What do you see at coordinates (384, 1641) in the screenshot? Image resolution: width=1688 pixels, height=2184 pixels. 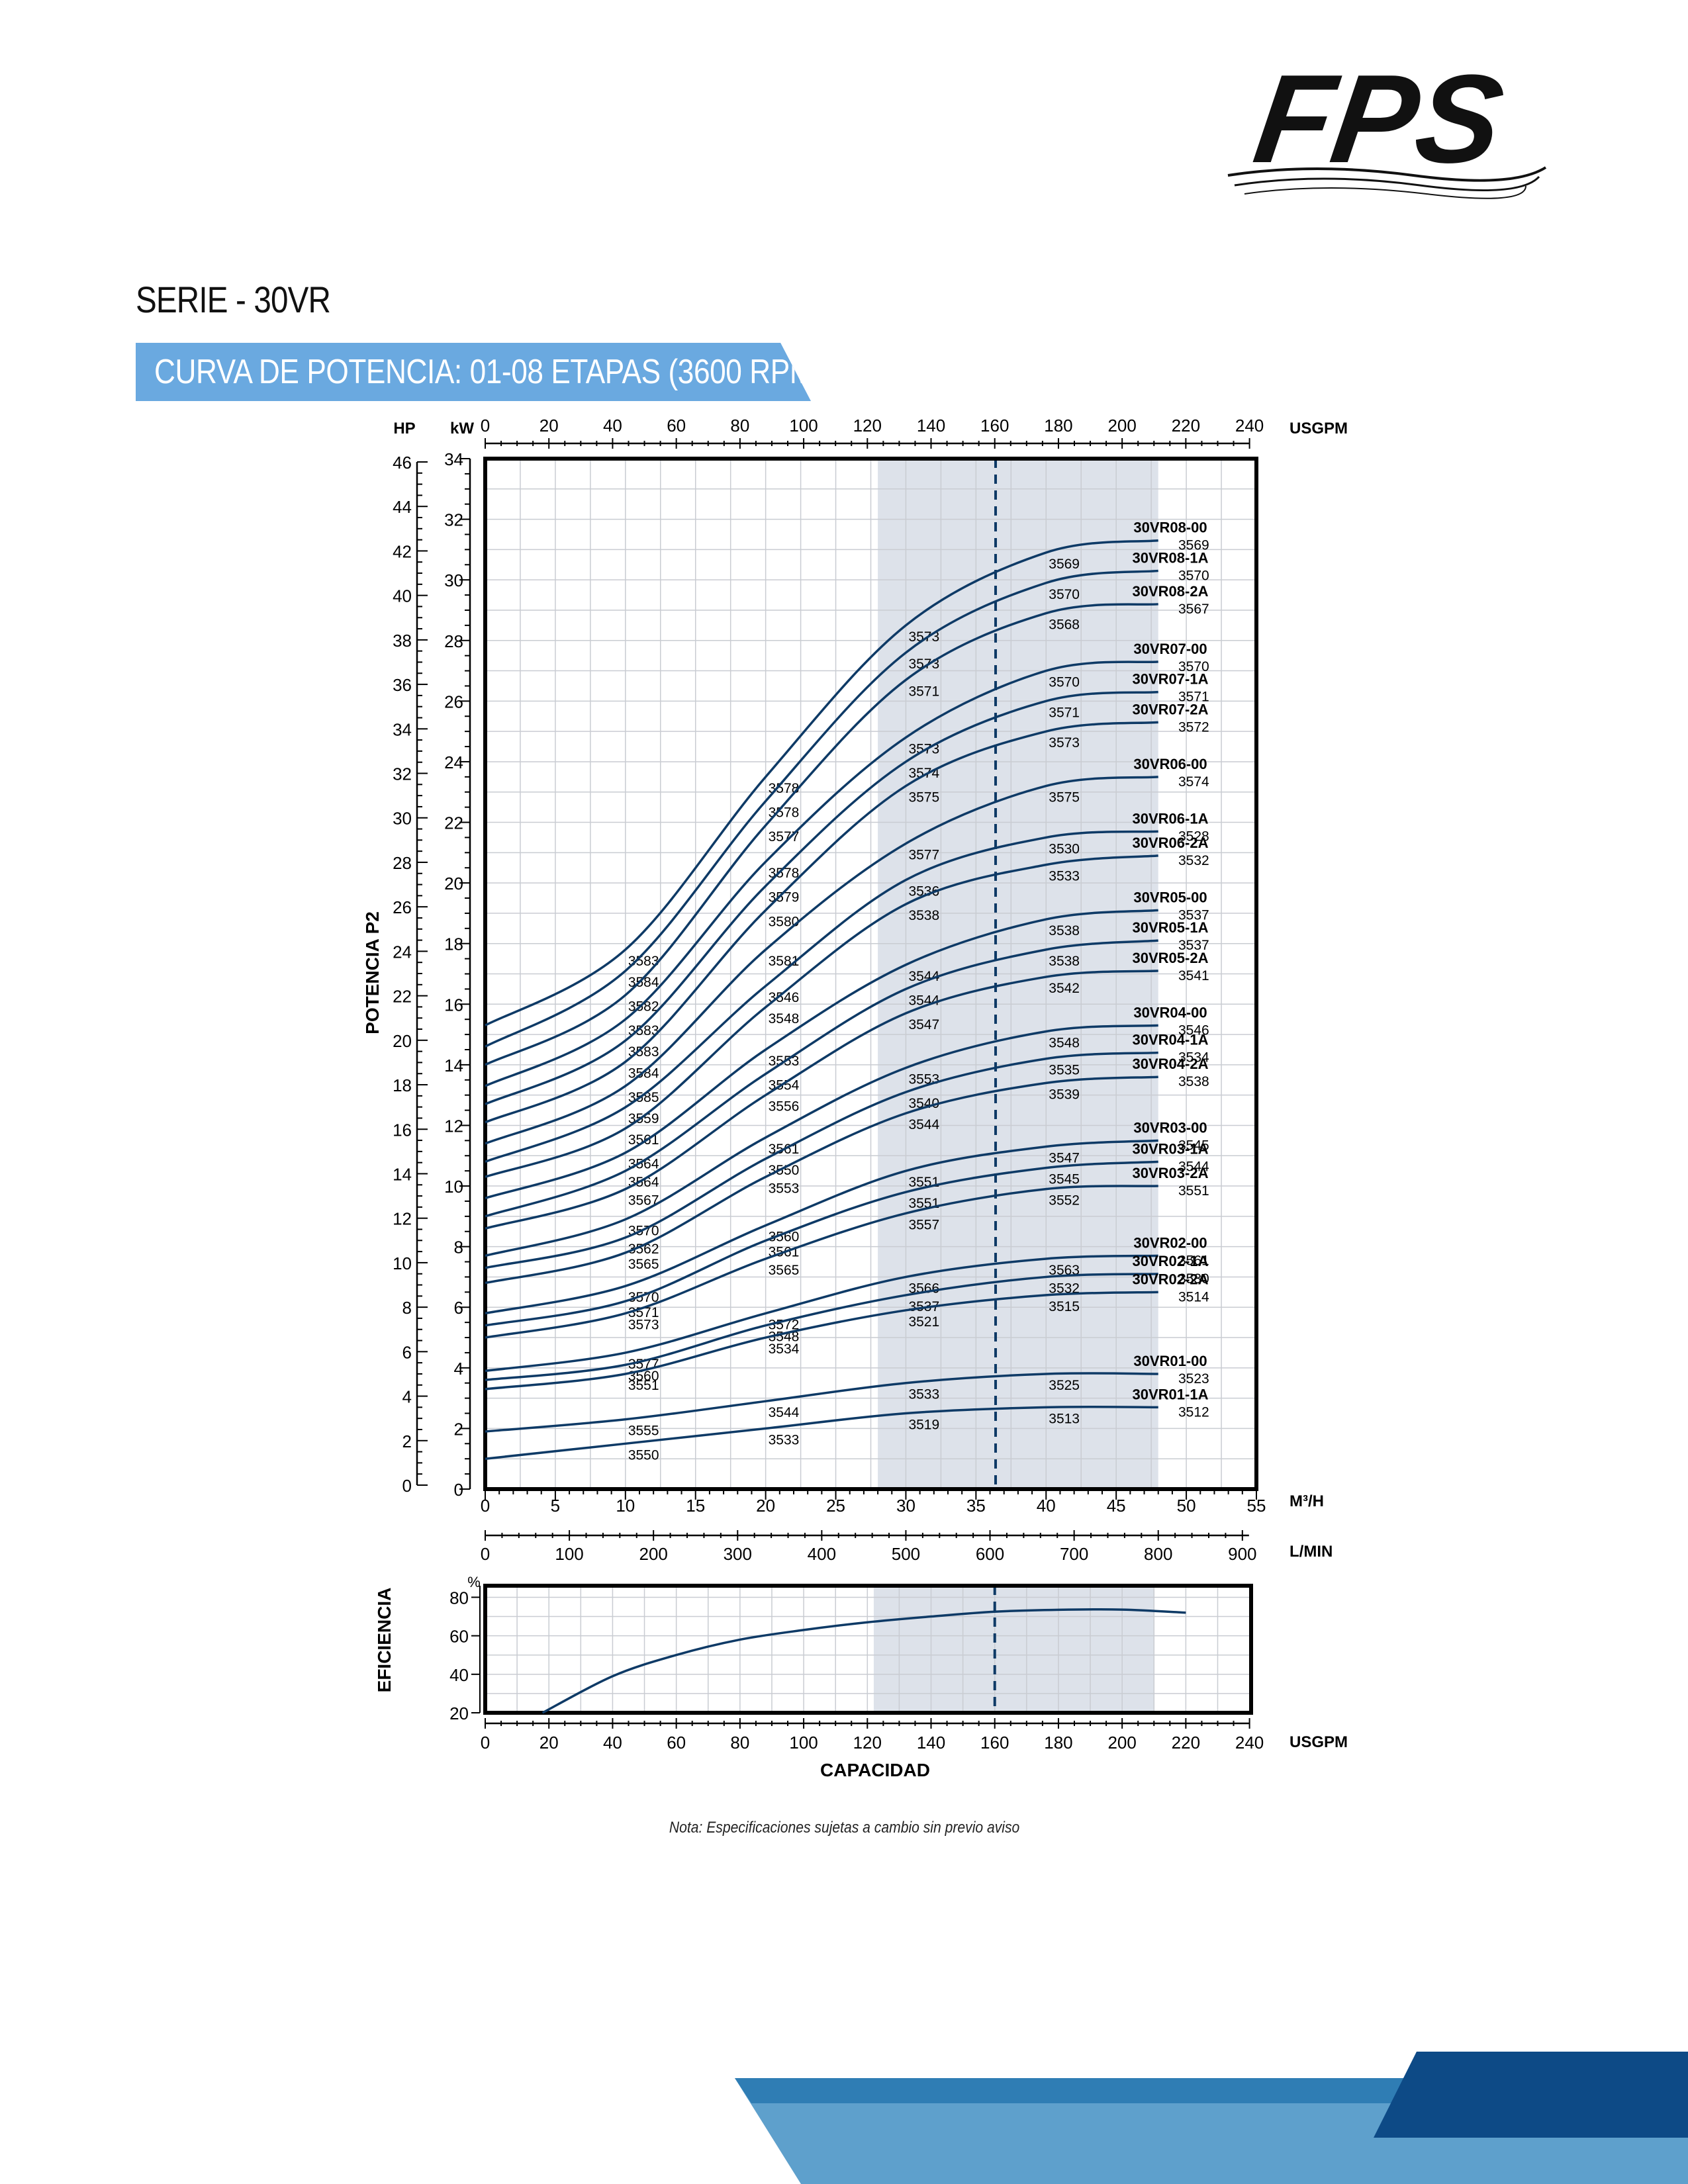 I see `efficiency-axis-title: EFICIENCIA` at bounding box center [384, 1641].